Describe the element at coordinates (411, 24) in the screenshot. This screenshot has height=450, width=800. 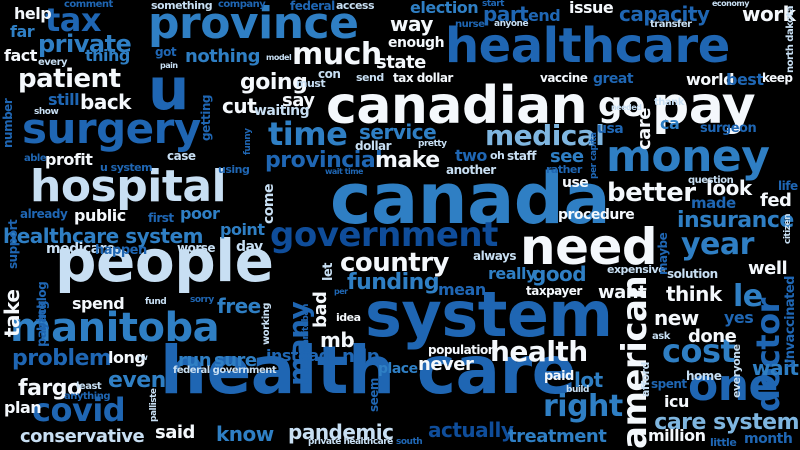
I see `word-way: way` at that location.